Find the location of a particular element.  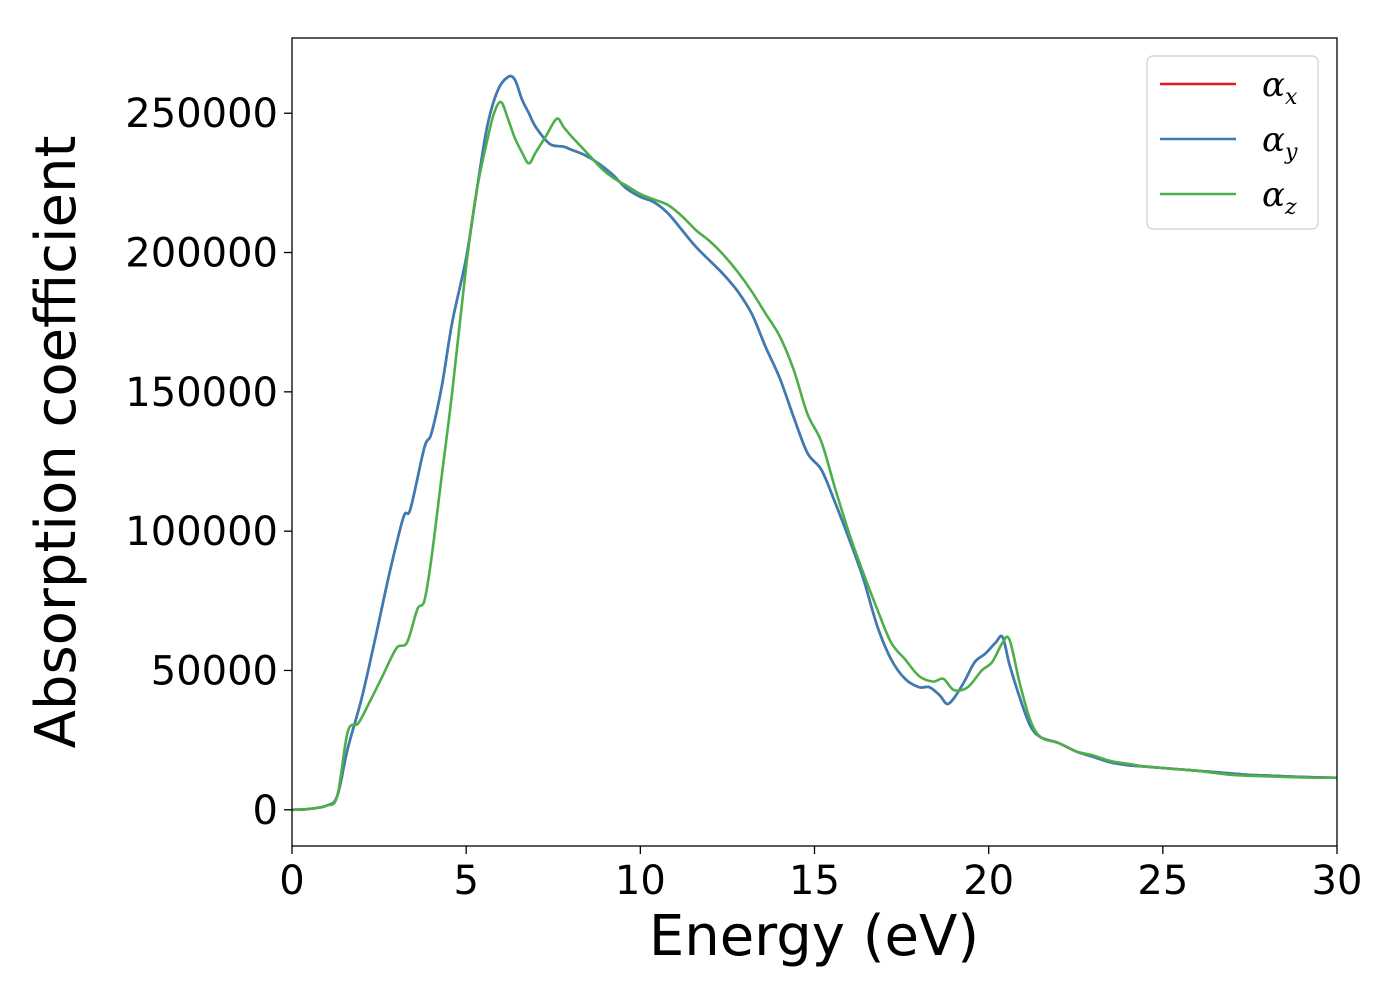

legend-label-z: αz is located at coordinates (1279, 197).